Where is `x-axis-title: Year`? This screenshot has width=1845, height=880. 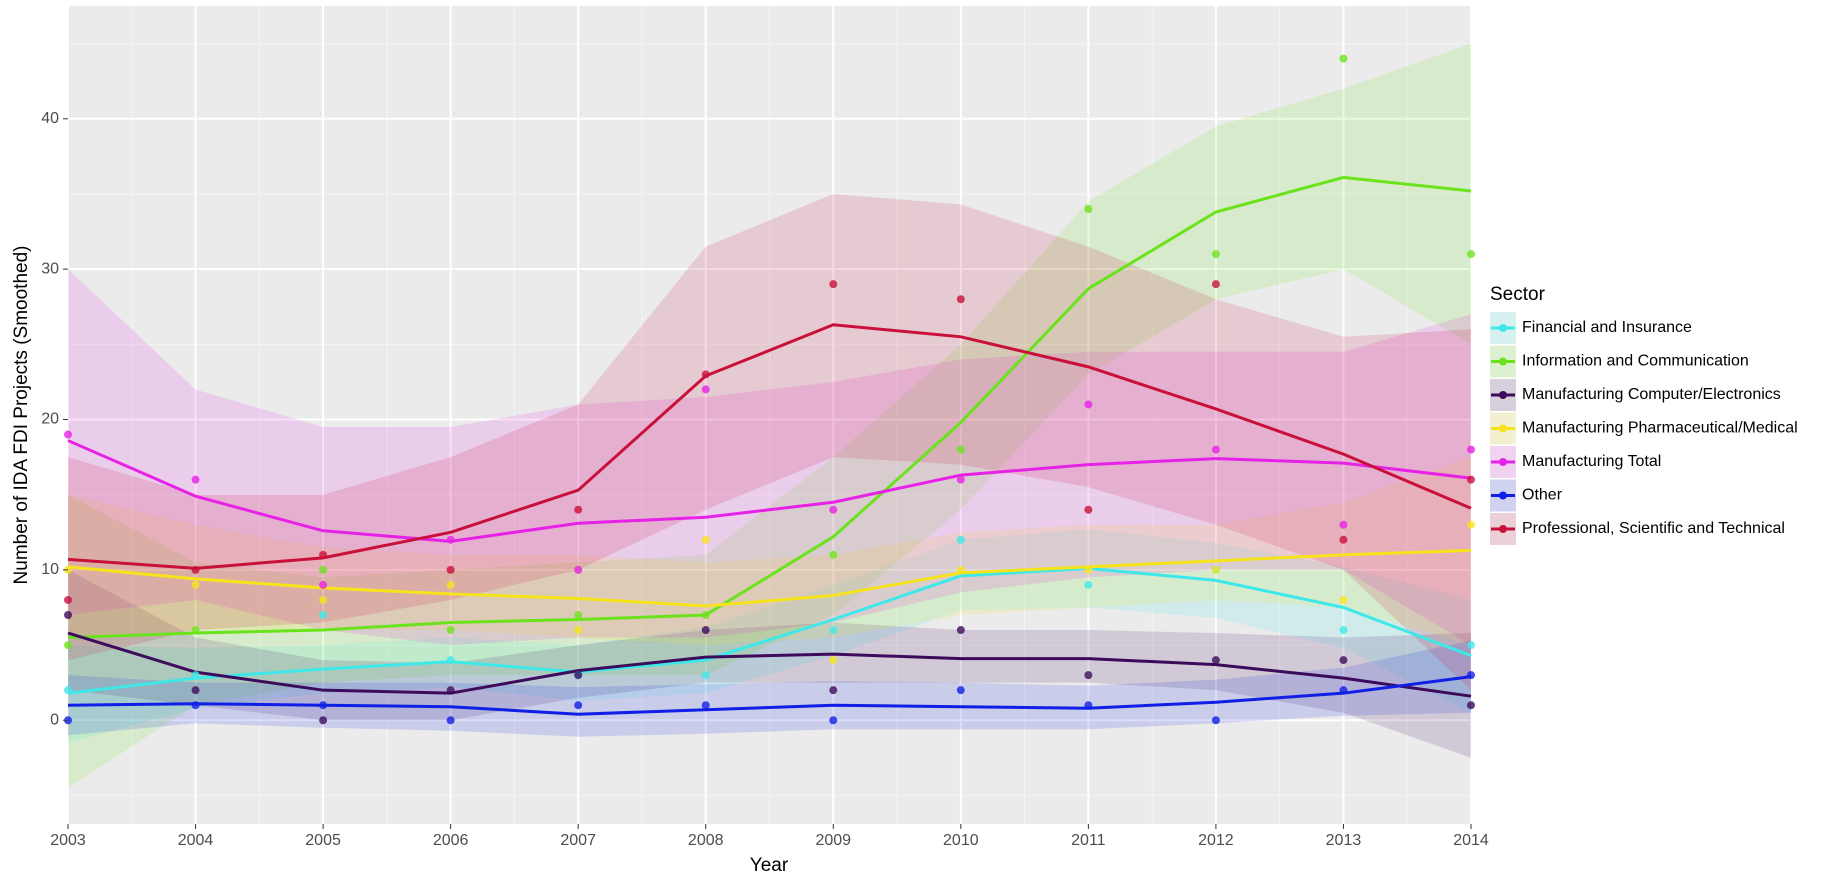 x-axis-title: Year is located at coordinates (769, 865).